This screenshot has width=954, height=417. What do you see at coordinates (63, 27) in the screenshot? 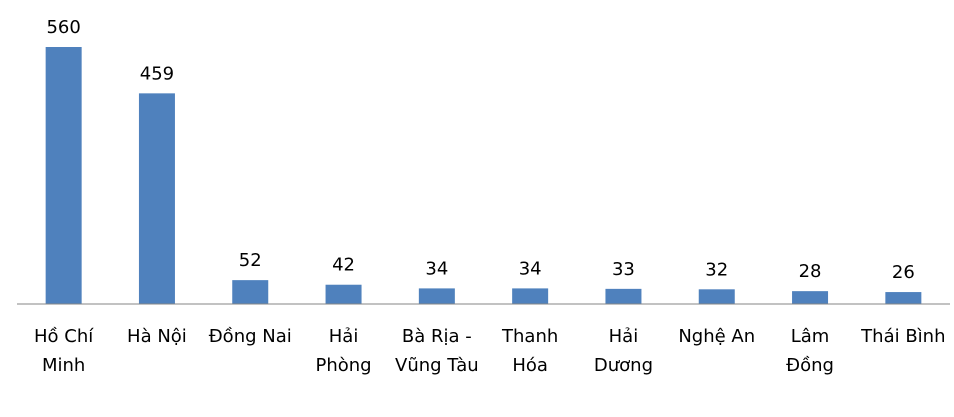
I see `data-label: 560` at bounding box center [63, 27].